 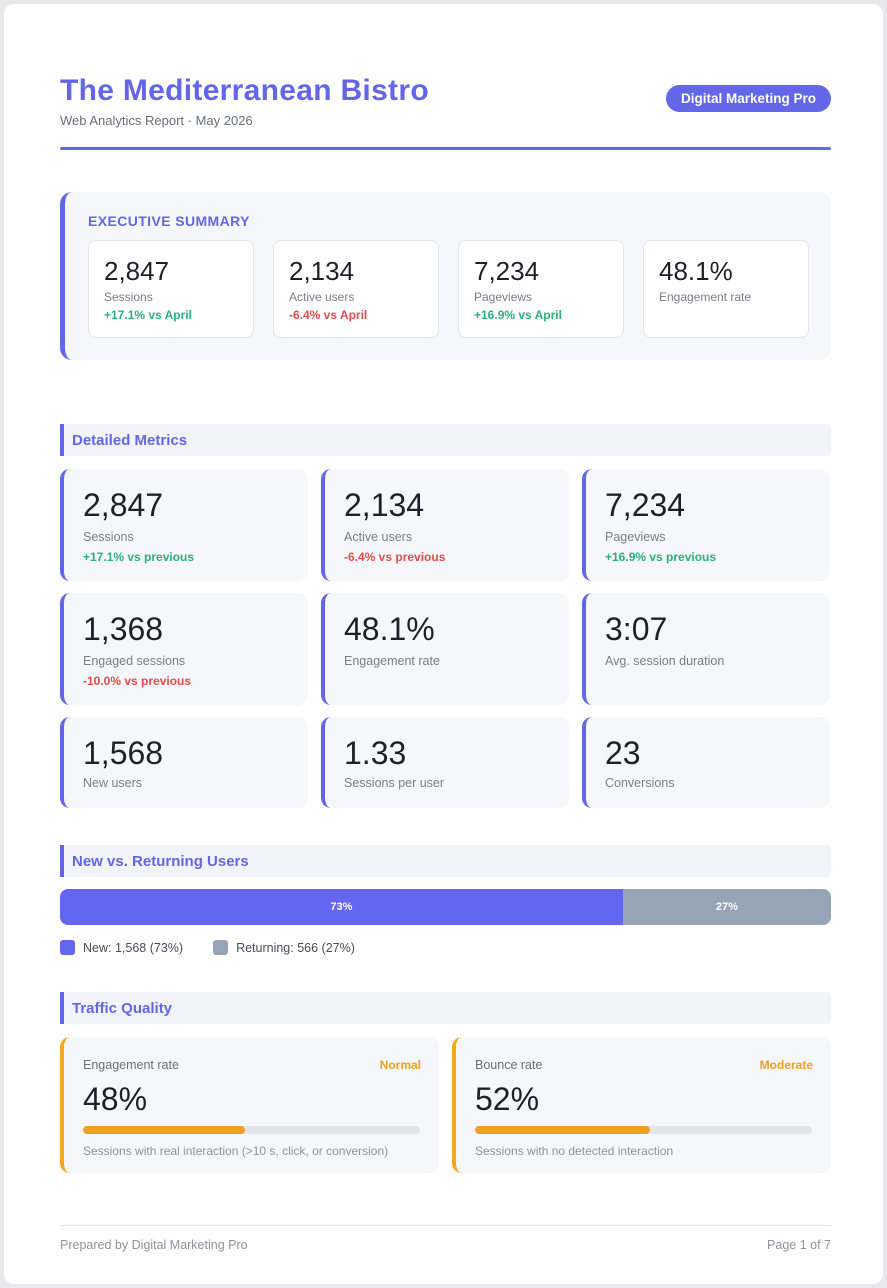 What do you see at coordinates (661, 557) in the screenshot?
I see `metric-delta: +16.9% vs previous` at bounding box center [661, 557].